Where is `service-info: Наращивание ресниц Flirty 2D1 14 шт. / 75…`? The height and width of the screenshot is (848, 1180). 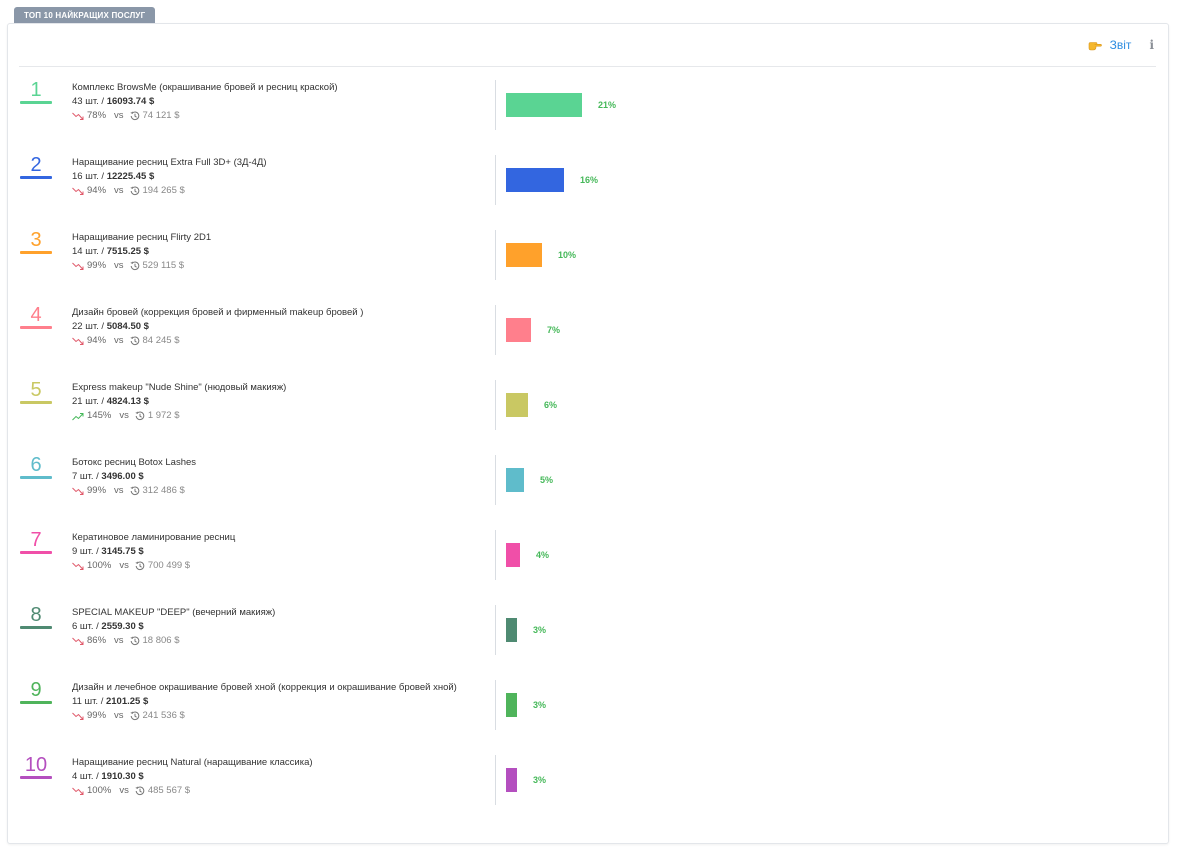 service-info: Наращивание ресниц Flirty 2D1 14 шт. / 75… is located at coordinates (141, 252).